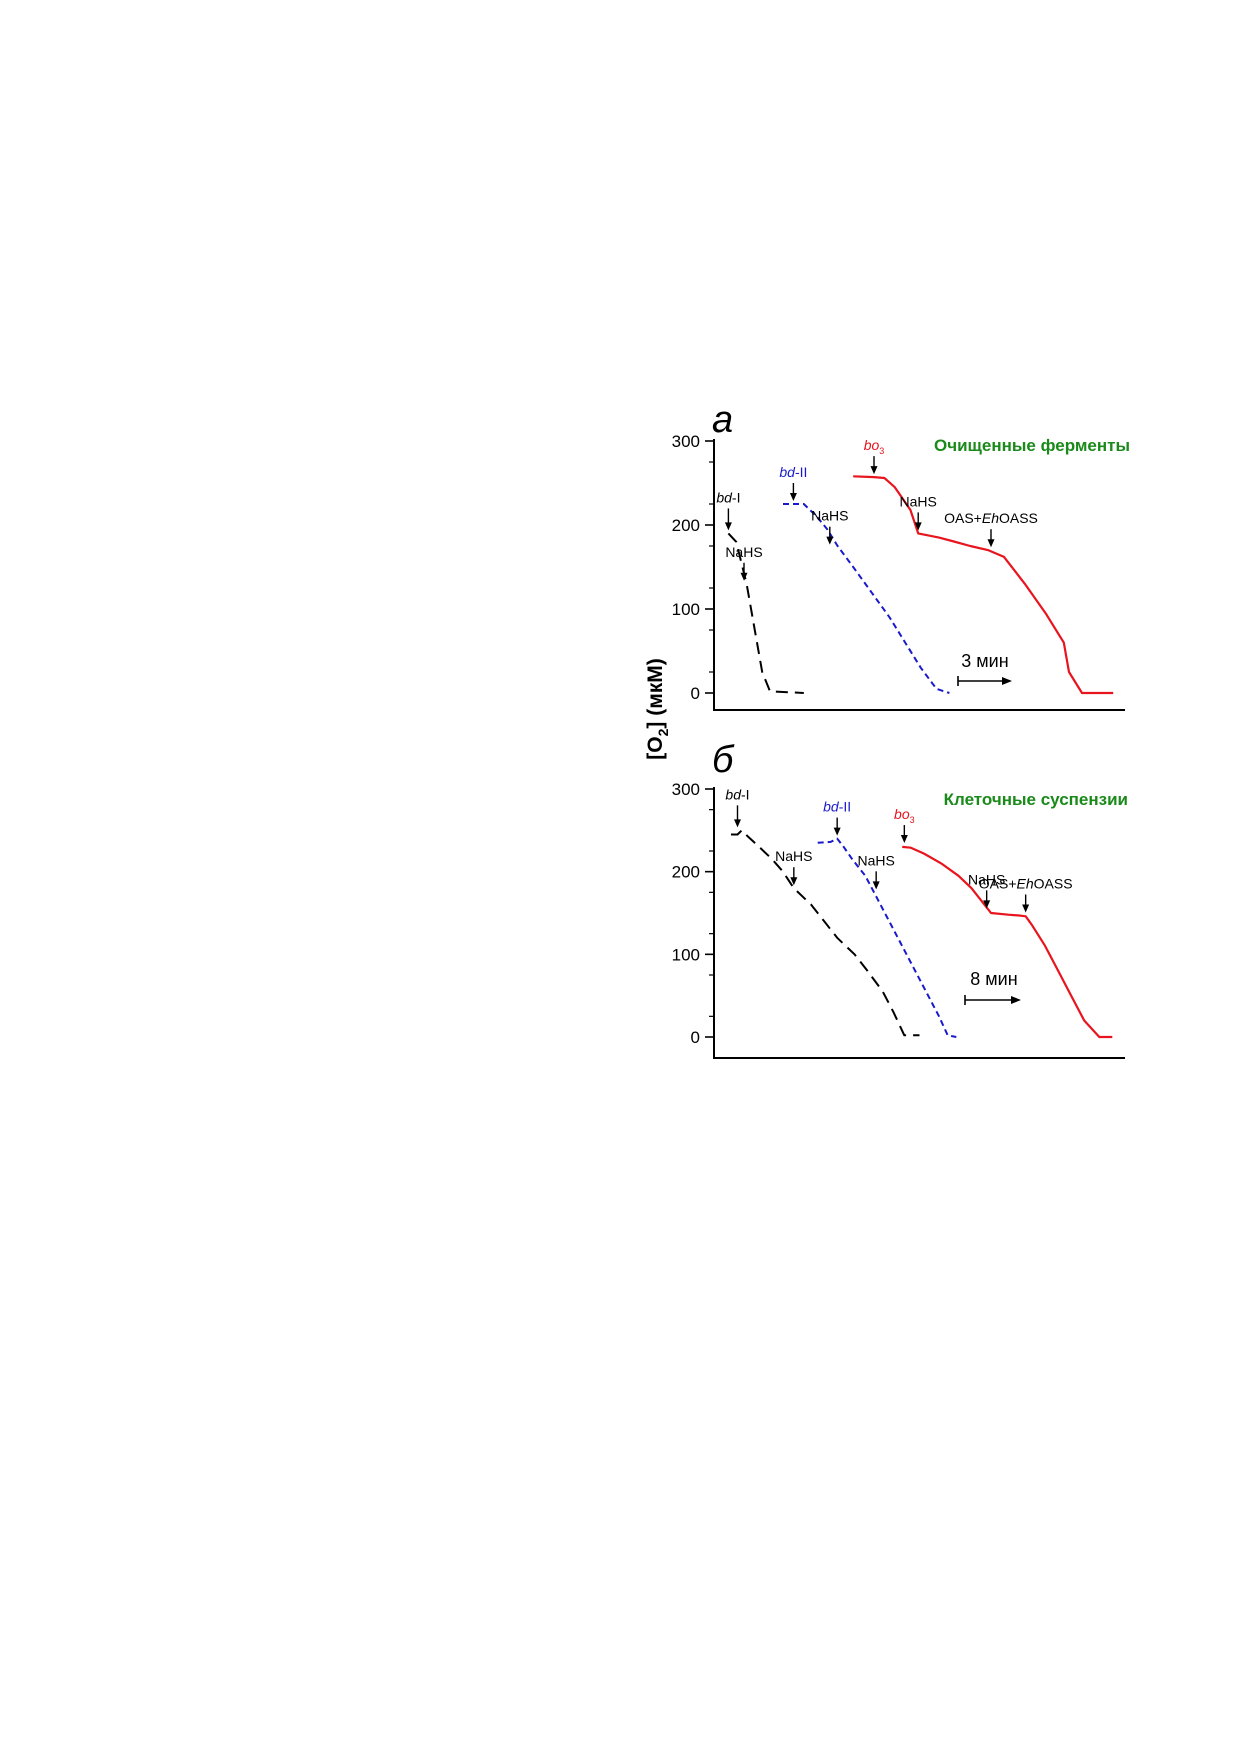 The image size is (1240, 1754). Describe the element at coordinates (1032, 445) in the screenshot. I see `chart-title: Очищенные ферменты` at that location.